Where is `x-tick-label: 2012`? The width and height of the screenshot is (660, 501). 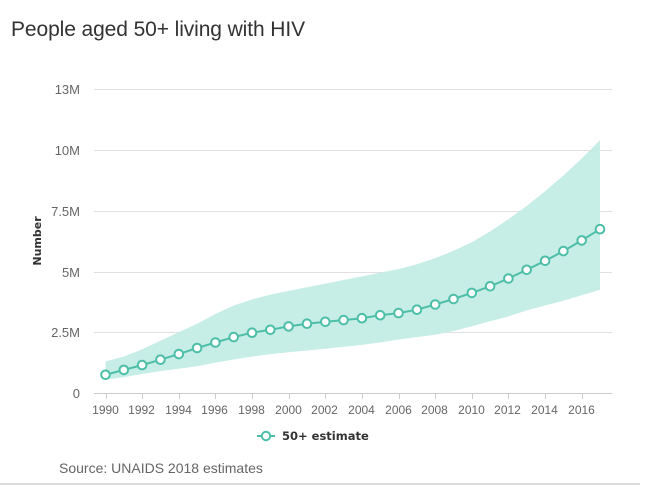 x-tick-label: 2012 is located at coordinates (507, 410).